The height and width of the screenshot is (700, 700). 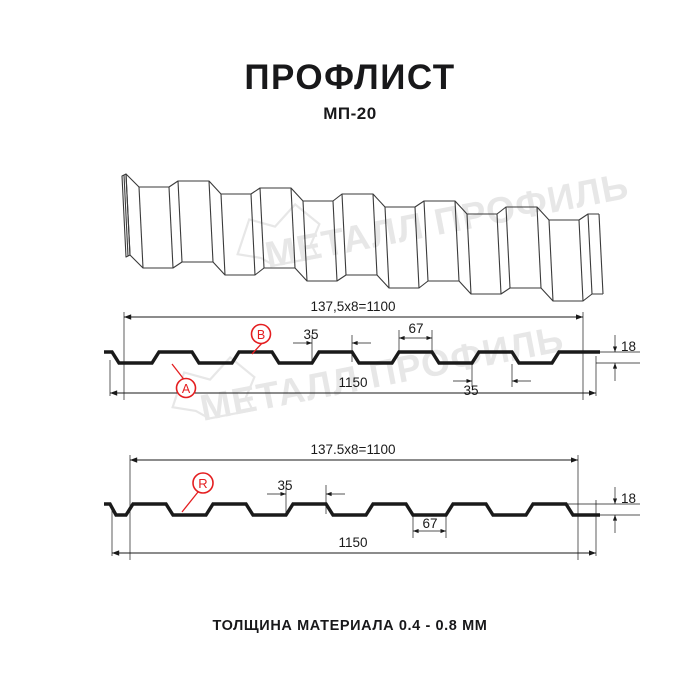 What do you see at coordinates (353, 306) in the screenshot?
I see `dim-working-width-top-label: 137,5x8=1100` at bounding box center [353, 306].